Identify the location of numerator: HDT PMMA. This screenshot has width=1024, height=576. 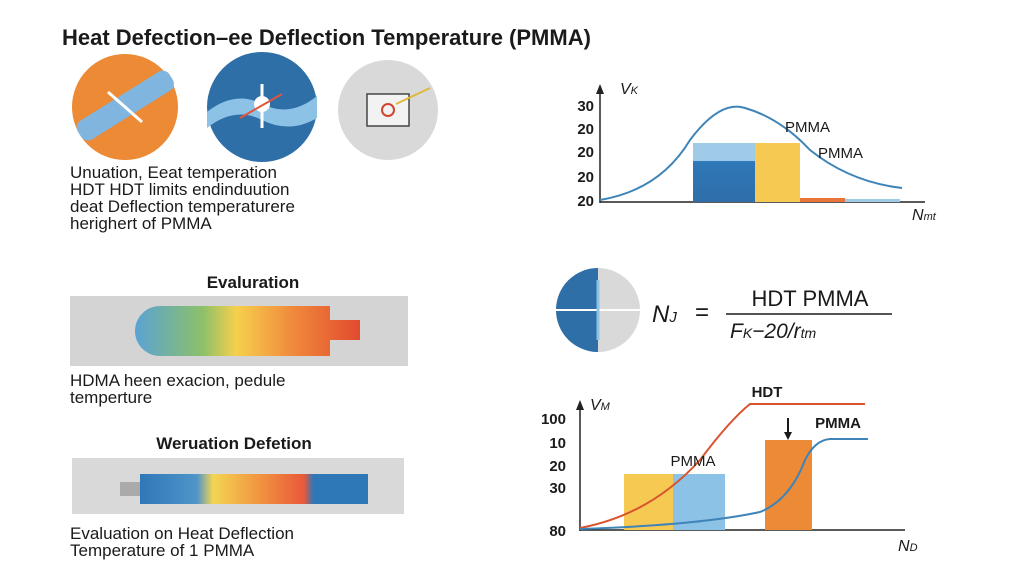
(810, 298).